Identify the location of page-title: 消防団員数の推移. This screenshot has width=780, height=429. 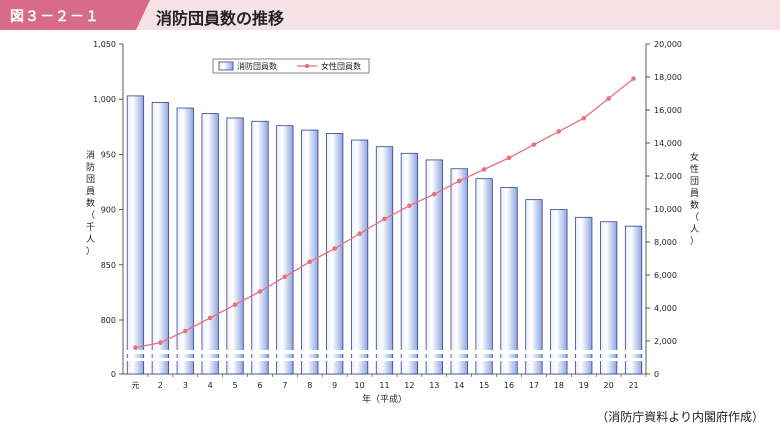
(220, 18).